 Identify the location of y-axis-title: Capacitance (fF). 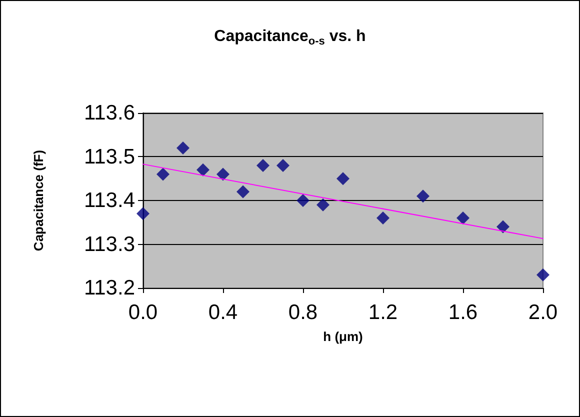
(38, 201).